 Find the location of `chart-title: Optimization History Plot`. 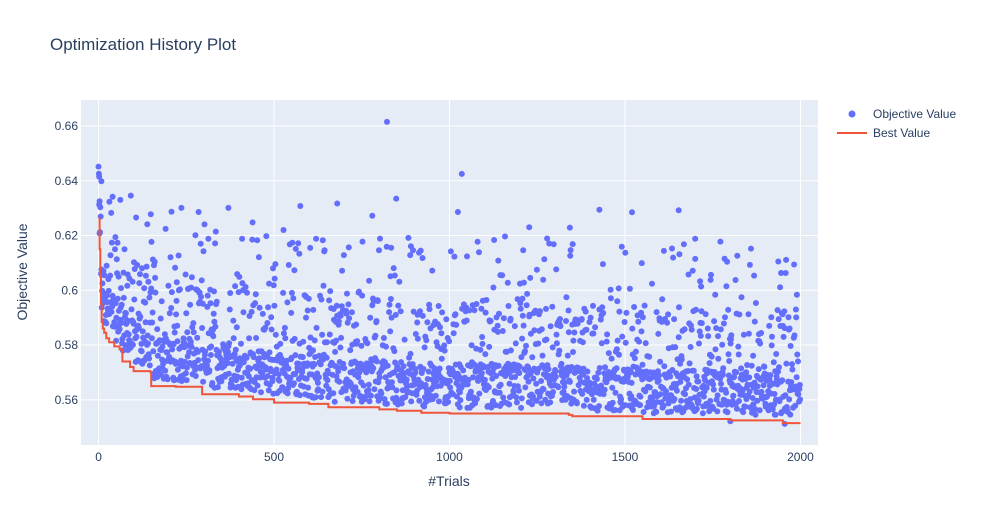

chart-title: Optimization History Plot is located at coordinates (143, 44).